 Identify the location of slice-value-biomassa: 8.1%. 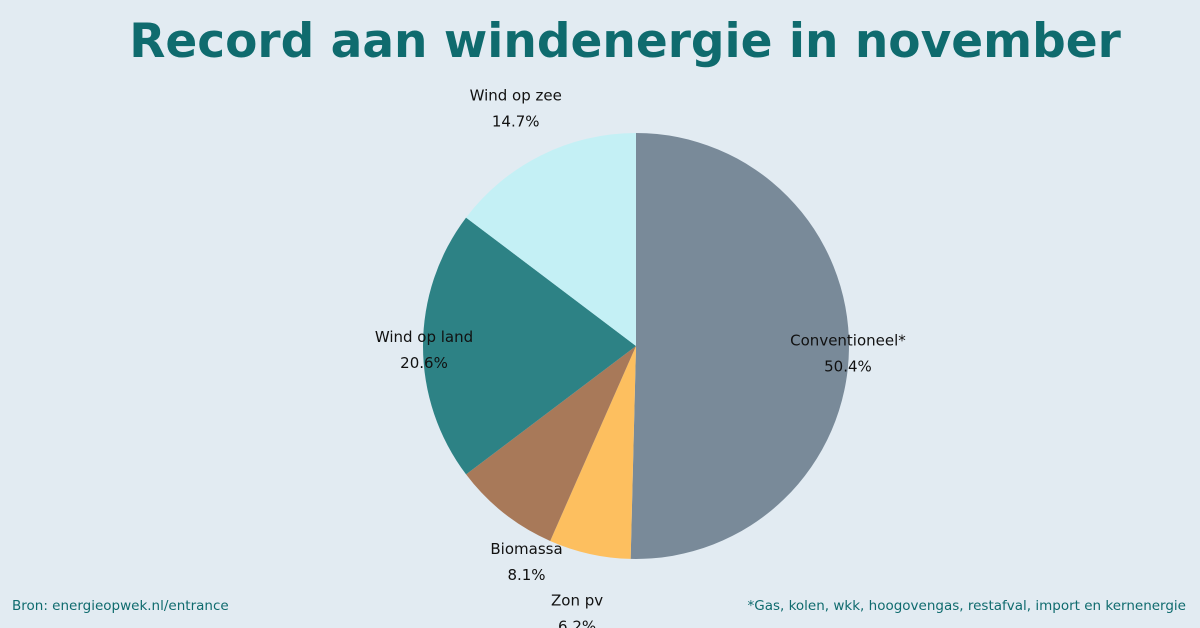
(526, 575).